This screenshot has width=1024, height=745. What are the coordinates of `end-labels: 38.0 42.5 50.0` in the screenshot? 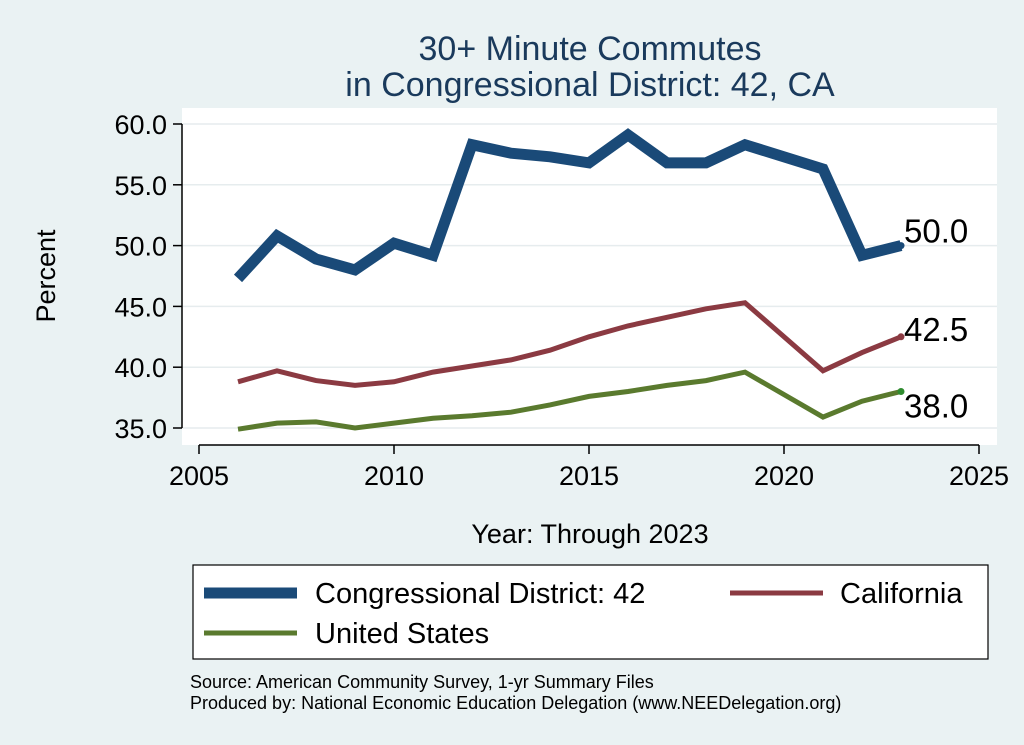 It's located at (936, 319).